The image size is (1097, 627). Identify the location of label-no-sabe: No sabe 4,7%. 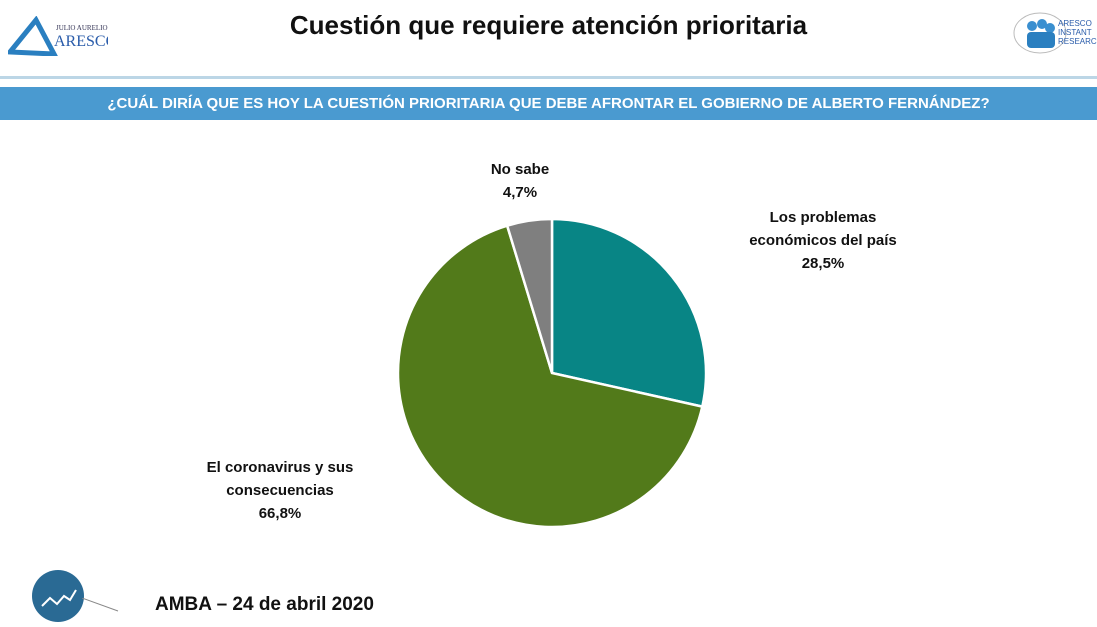
(520, 181).